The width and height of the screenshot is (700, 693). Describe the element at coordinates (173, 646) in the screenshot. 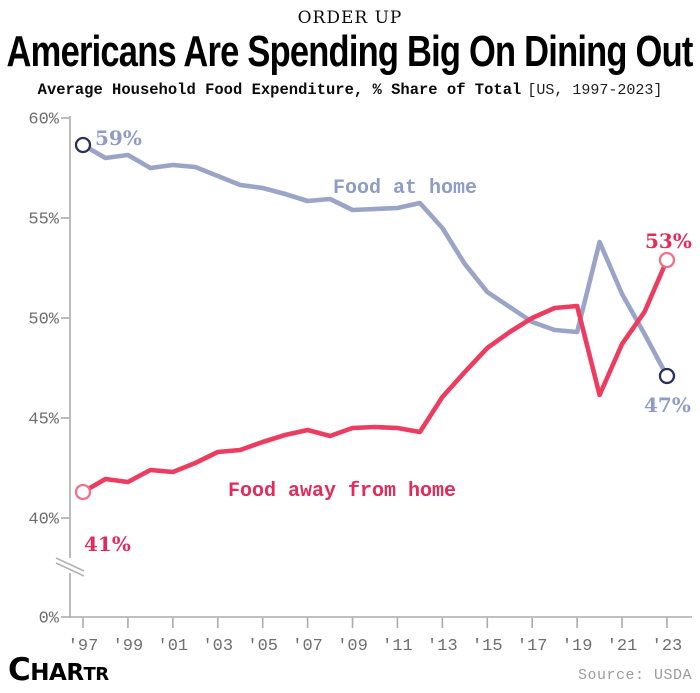

I see `x-tick-label: '01` at that location.